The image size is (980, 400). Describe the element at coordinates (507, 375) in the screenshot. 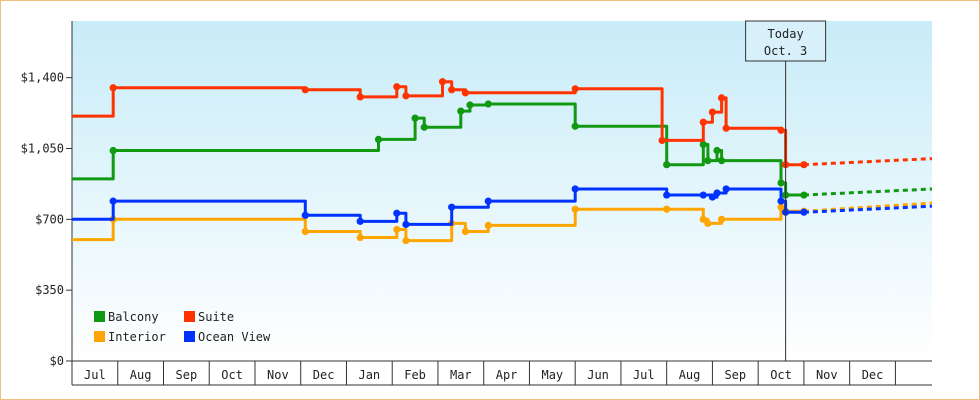

I see `x-tick-label: Apr` at that location.